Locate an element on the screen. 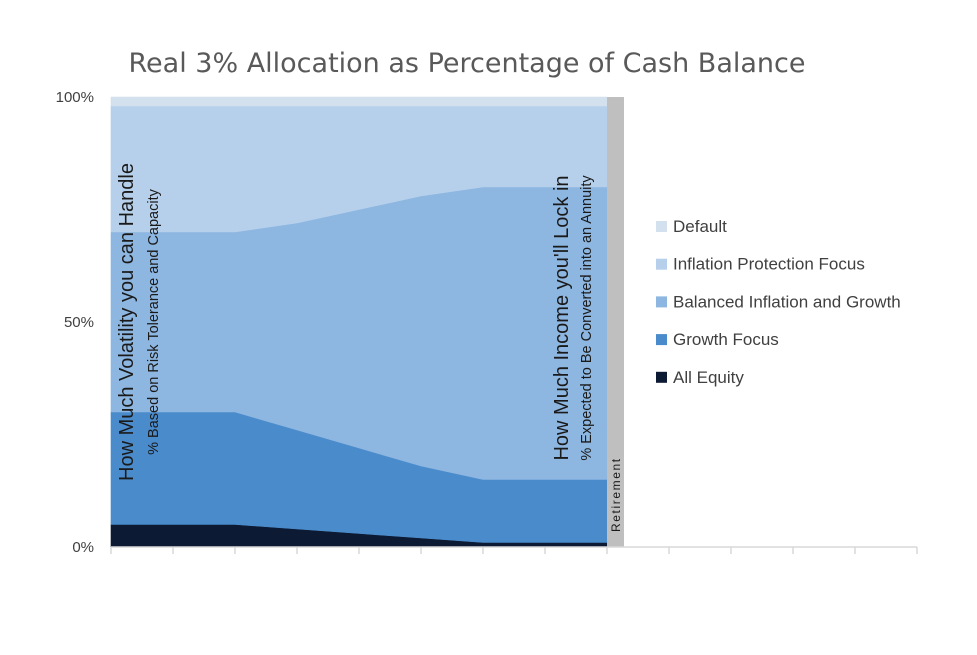 This screenshot has height=655, width=977. retirement-marker: Retirement is located at coordinates (615, 322).